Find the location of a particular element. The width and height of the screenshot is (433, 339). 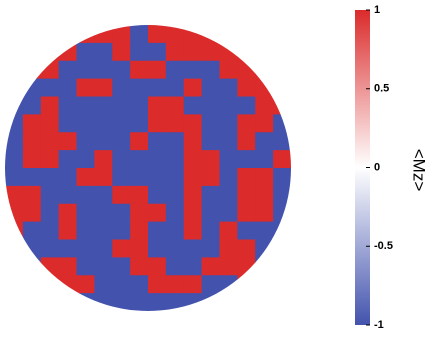

colorbar-tick-label: 0.5 is located at coordinates (381, 89).